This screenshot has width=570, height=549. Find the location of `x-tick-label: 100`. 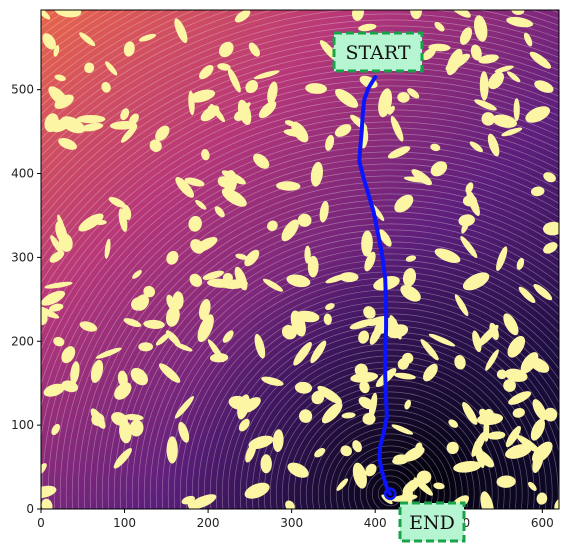

x-tick-label: 100 is located at coordinates (124, 523).